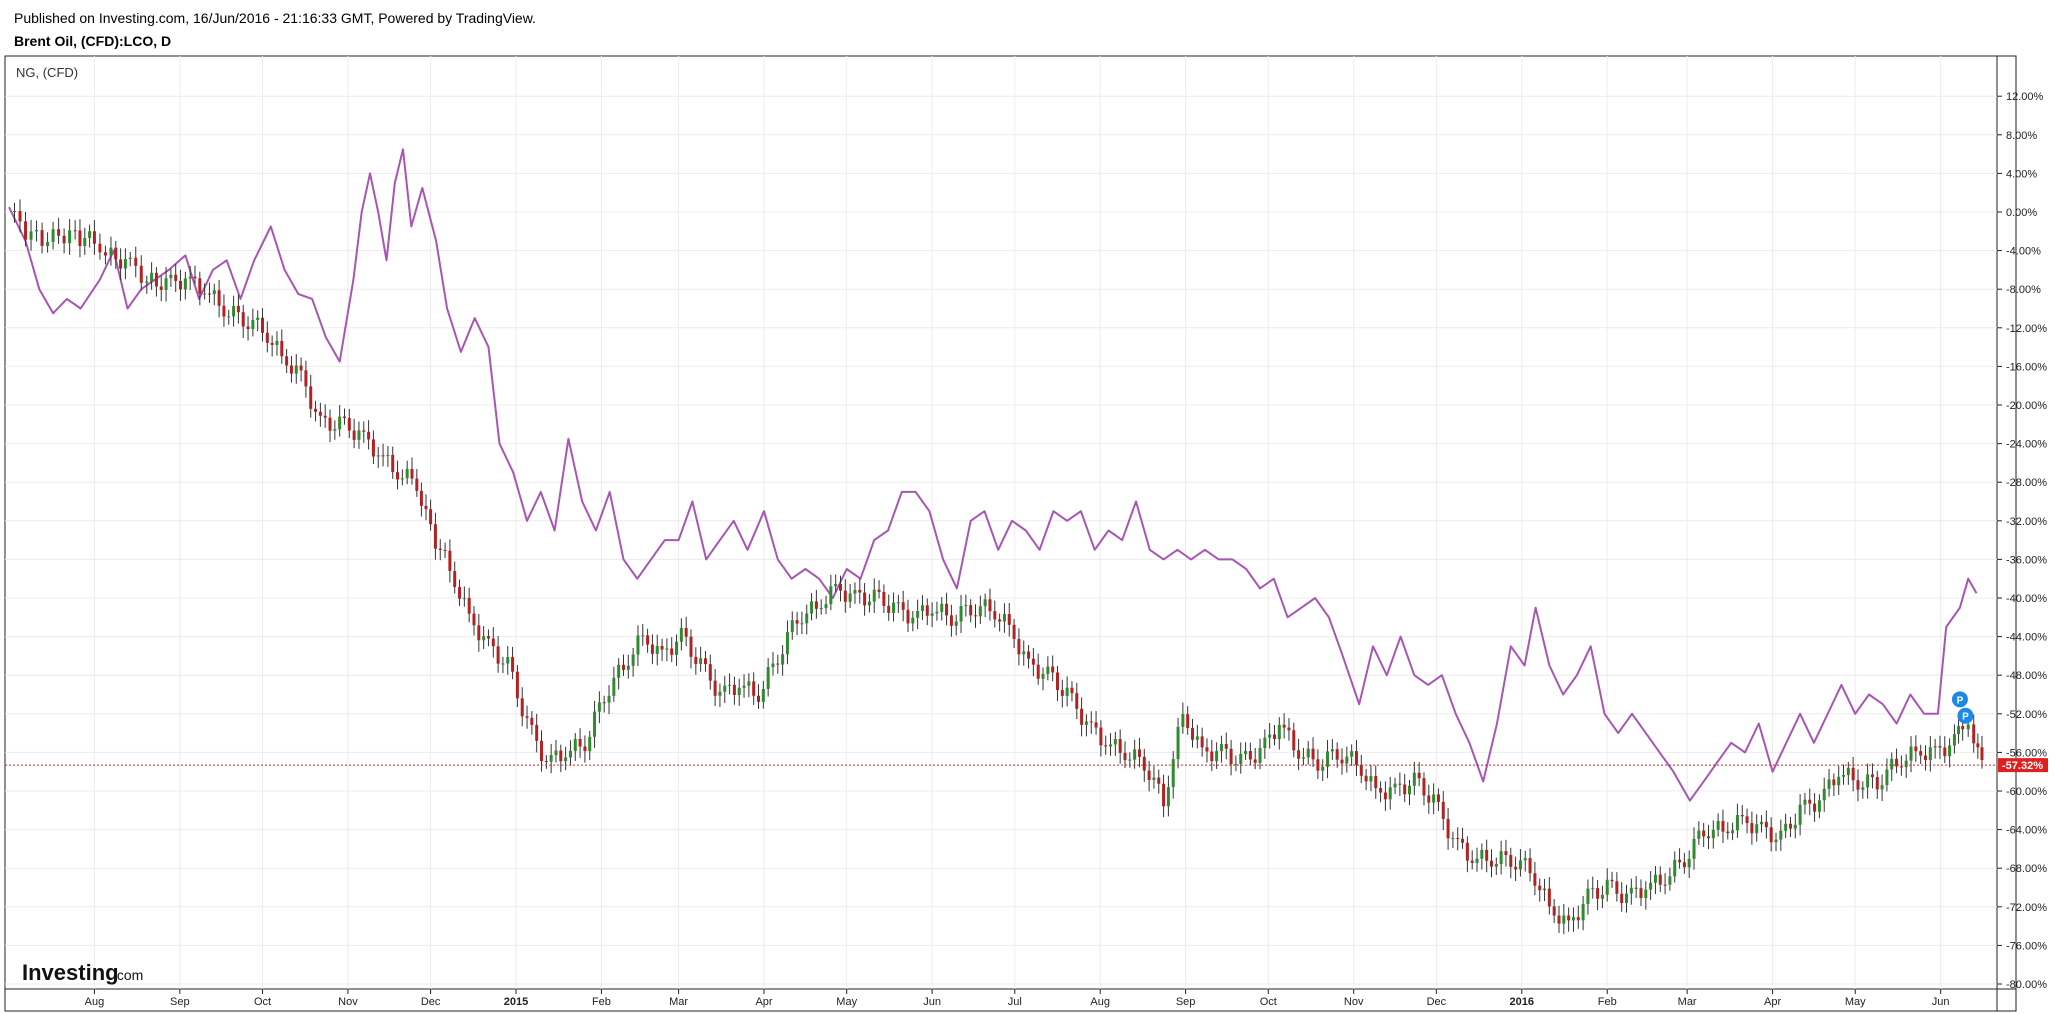  What do you see at coordinates (2026, 908) in the screenshot?
I see `y-tick-label: -72.00%` at bounding box center [2026, 908].